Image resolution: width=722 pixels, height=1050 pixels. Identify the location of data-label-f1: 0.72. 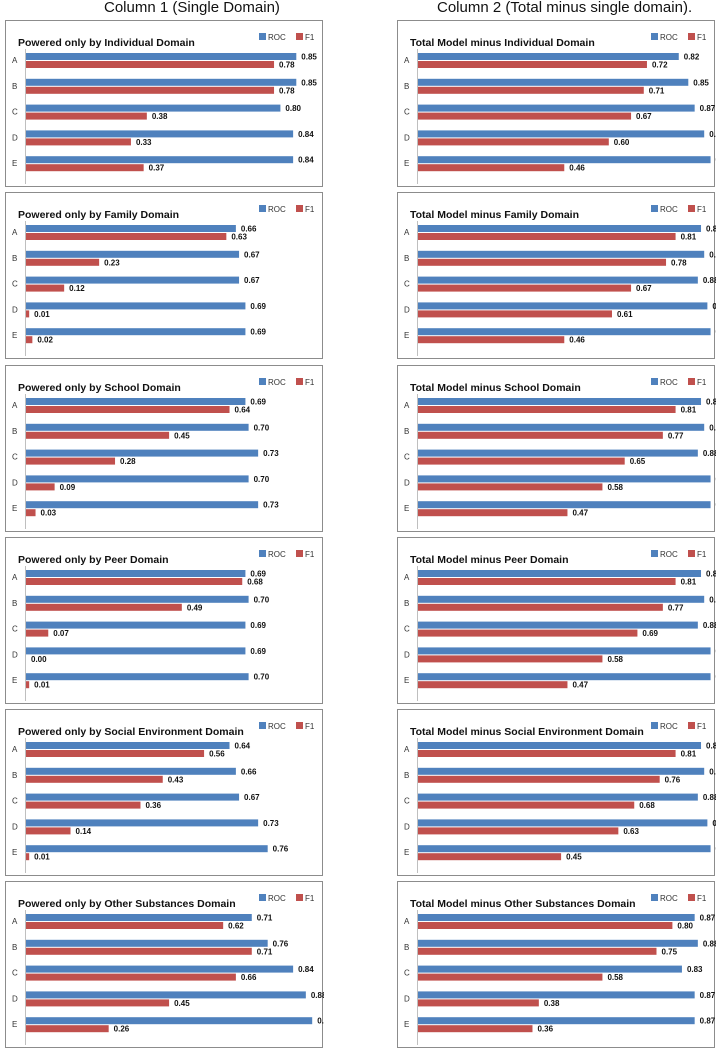
(660, 65).